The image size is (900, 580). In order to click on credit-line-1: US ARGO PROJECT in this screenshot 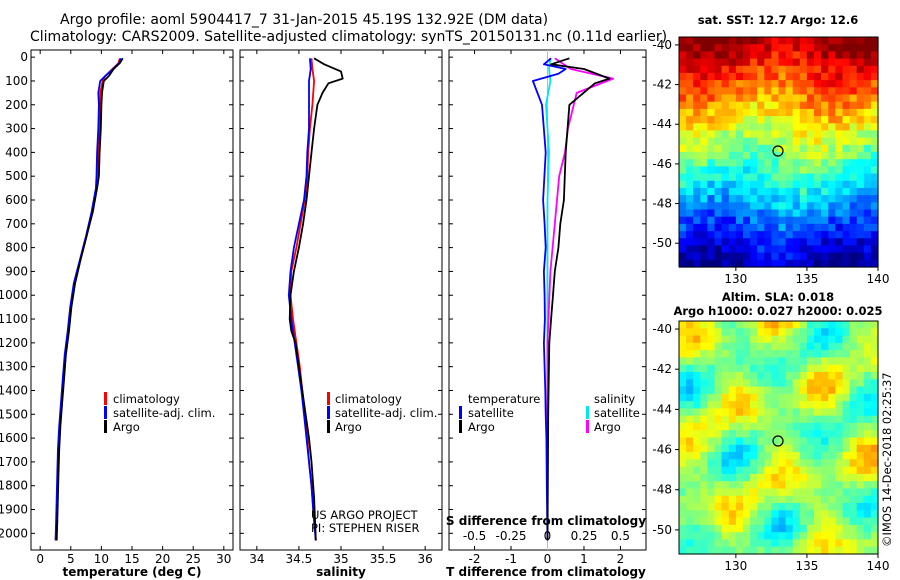, I will do `click(365, 515)`.